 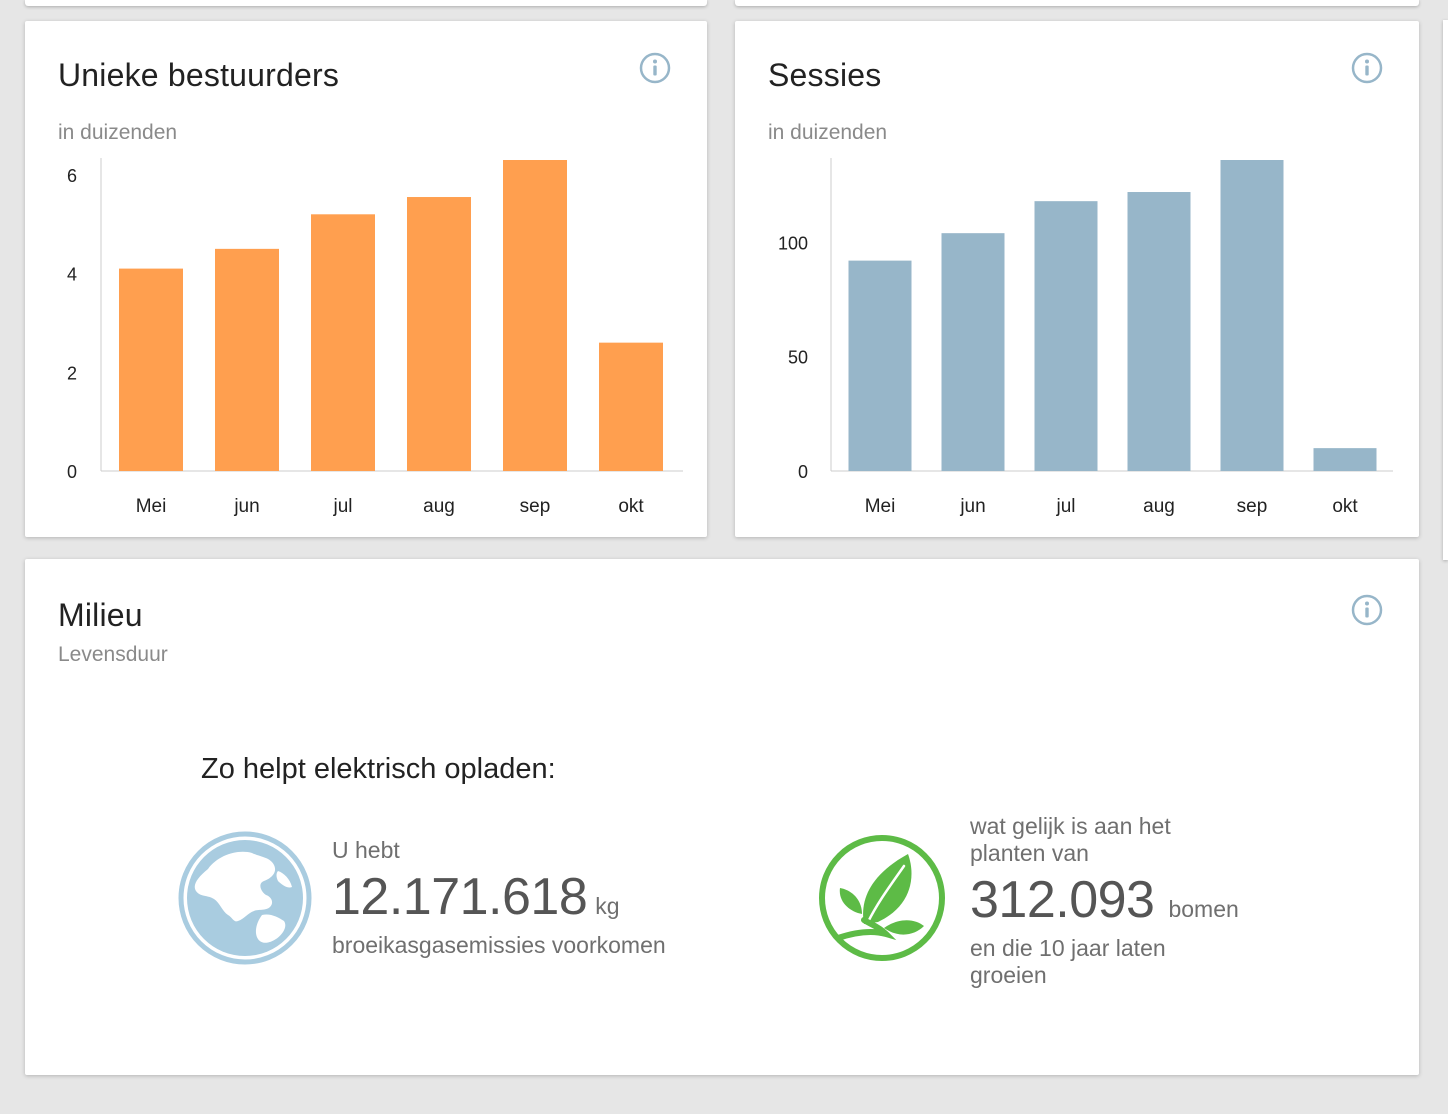 What do you see at coordinates (882, 898) in the screenshot?
I see `leaf-icon` at bounding box center [882, 898].